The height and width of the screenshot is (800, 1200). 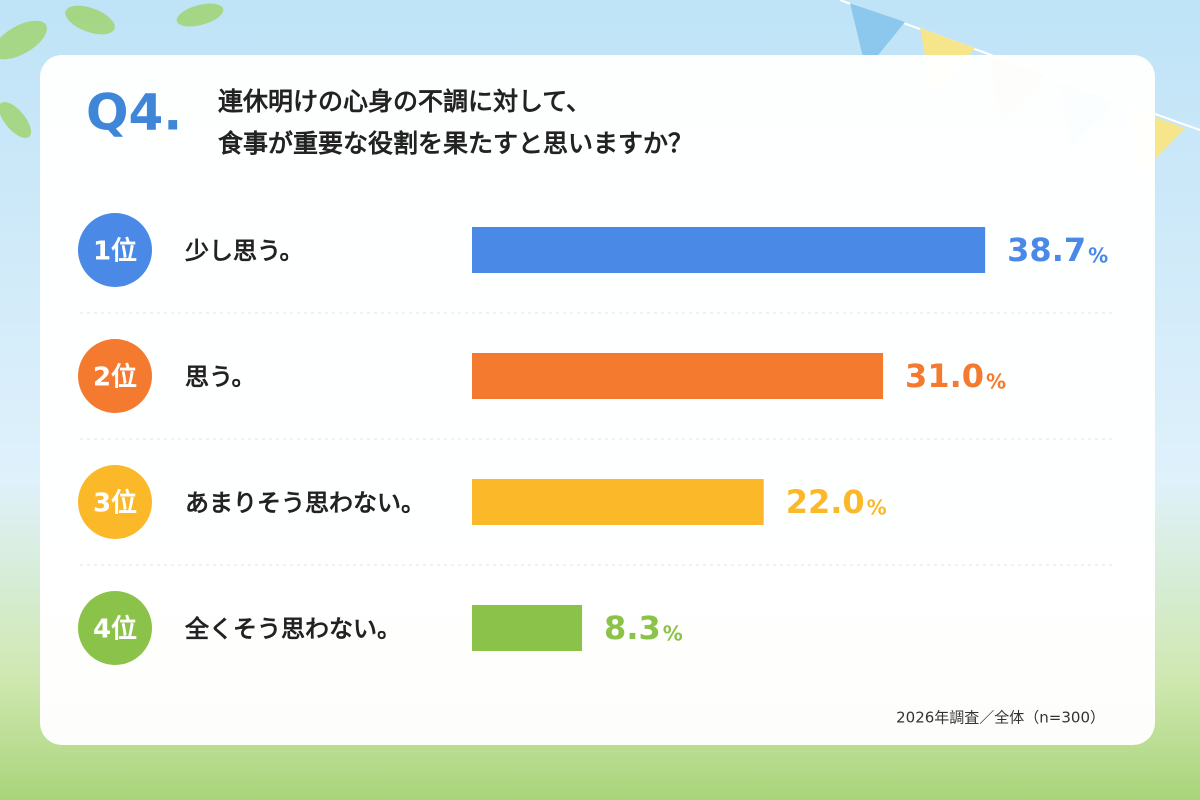 I want to click on category-label: あまりそう思わない。, so click(x=305, y=503).